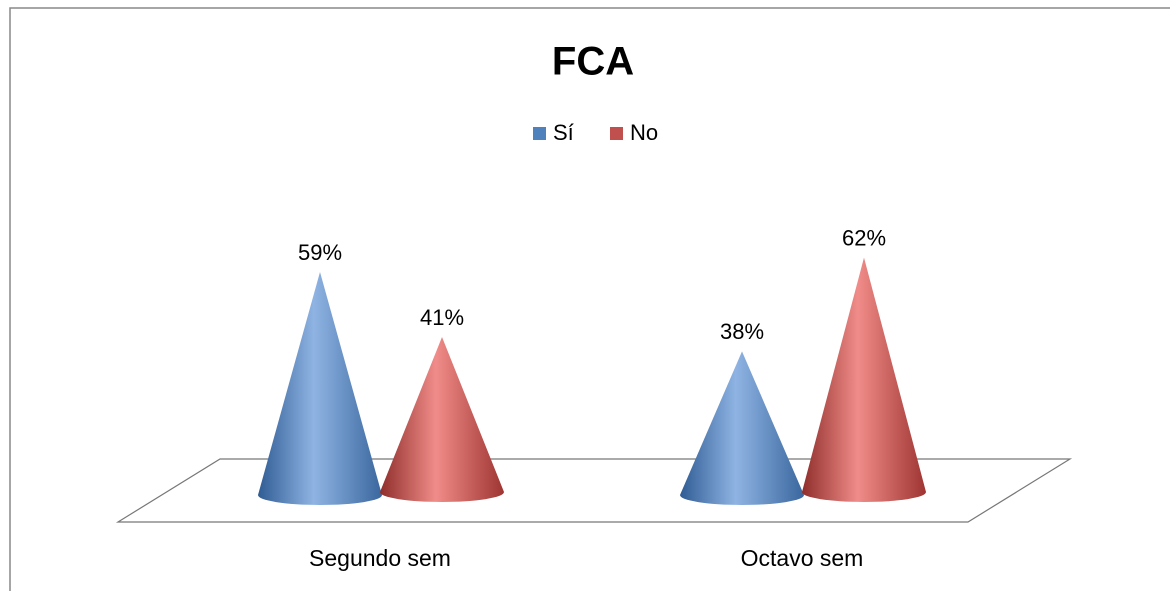 The image size is (1170, 591). Describe the element at coordinates (742, 331) in the screenshot. I see `data-label: 38%` at that location.